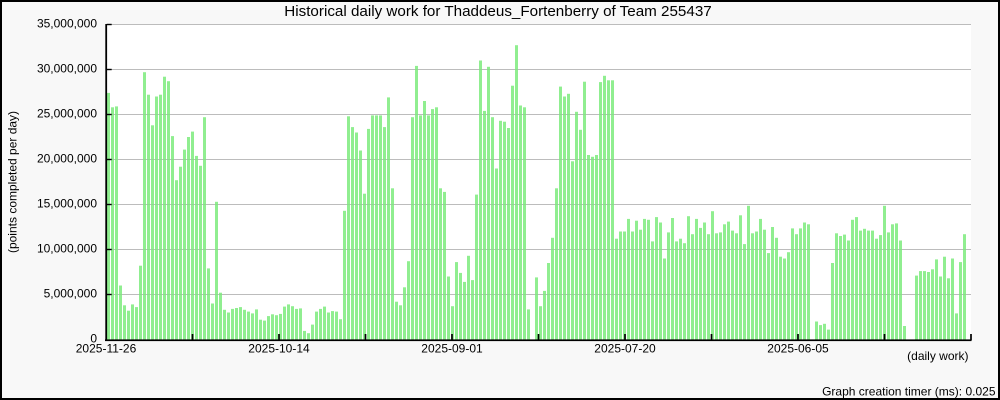 Image resolution: width=1000 pixels, height=400 pixels. What do you see at coordinates (798, 349) in the screenshot?
I see `svg-text: 2025-06-05` at bounding box center [798, 349].